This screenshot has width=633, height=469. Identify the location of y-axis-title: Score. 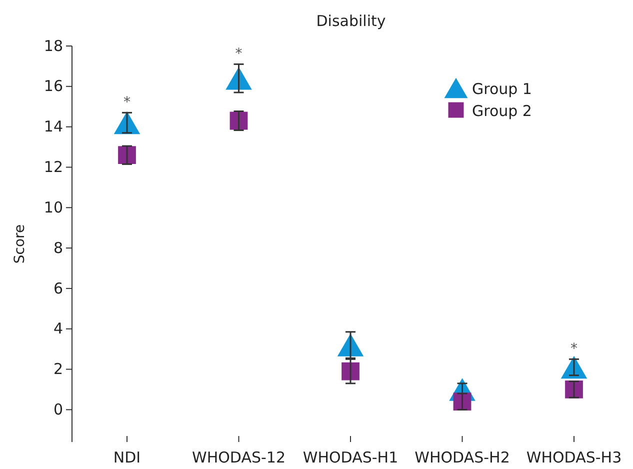
(20, 244).